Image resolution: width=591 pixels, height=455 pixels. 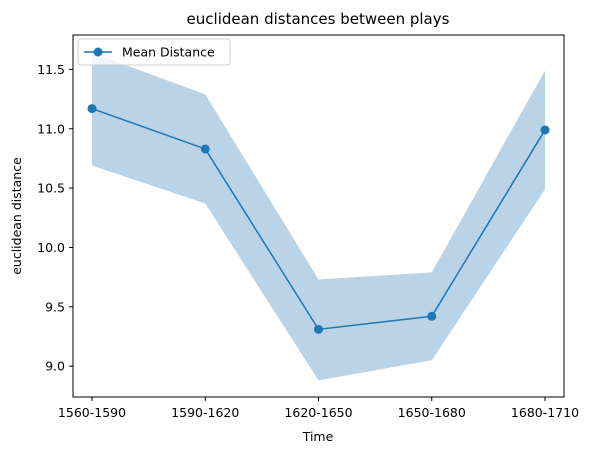 I want to click on x-tick-label: 1620-1650, so click(x=318, y=412).